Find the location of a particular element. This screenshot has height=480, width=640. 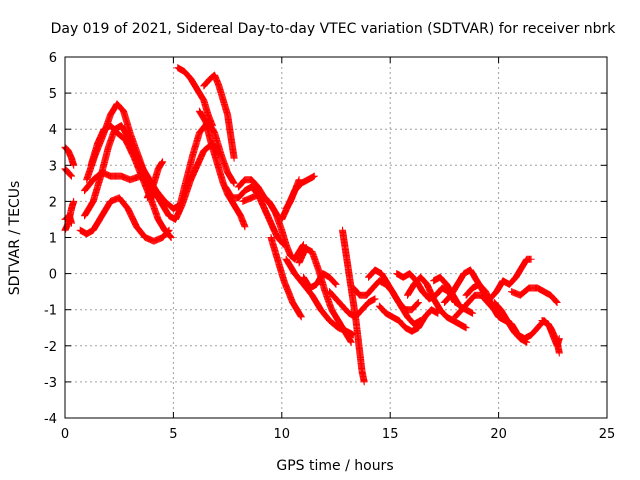

y-axis-label: SDTVAR / TECUs is located at coordinates (15, 238).